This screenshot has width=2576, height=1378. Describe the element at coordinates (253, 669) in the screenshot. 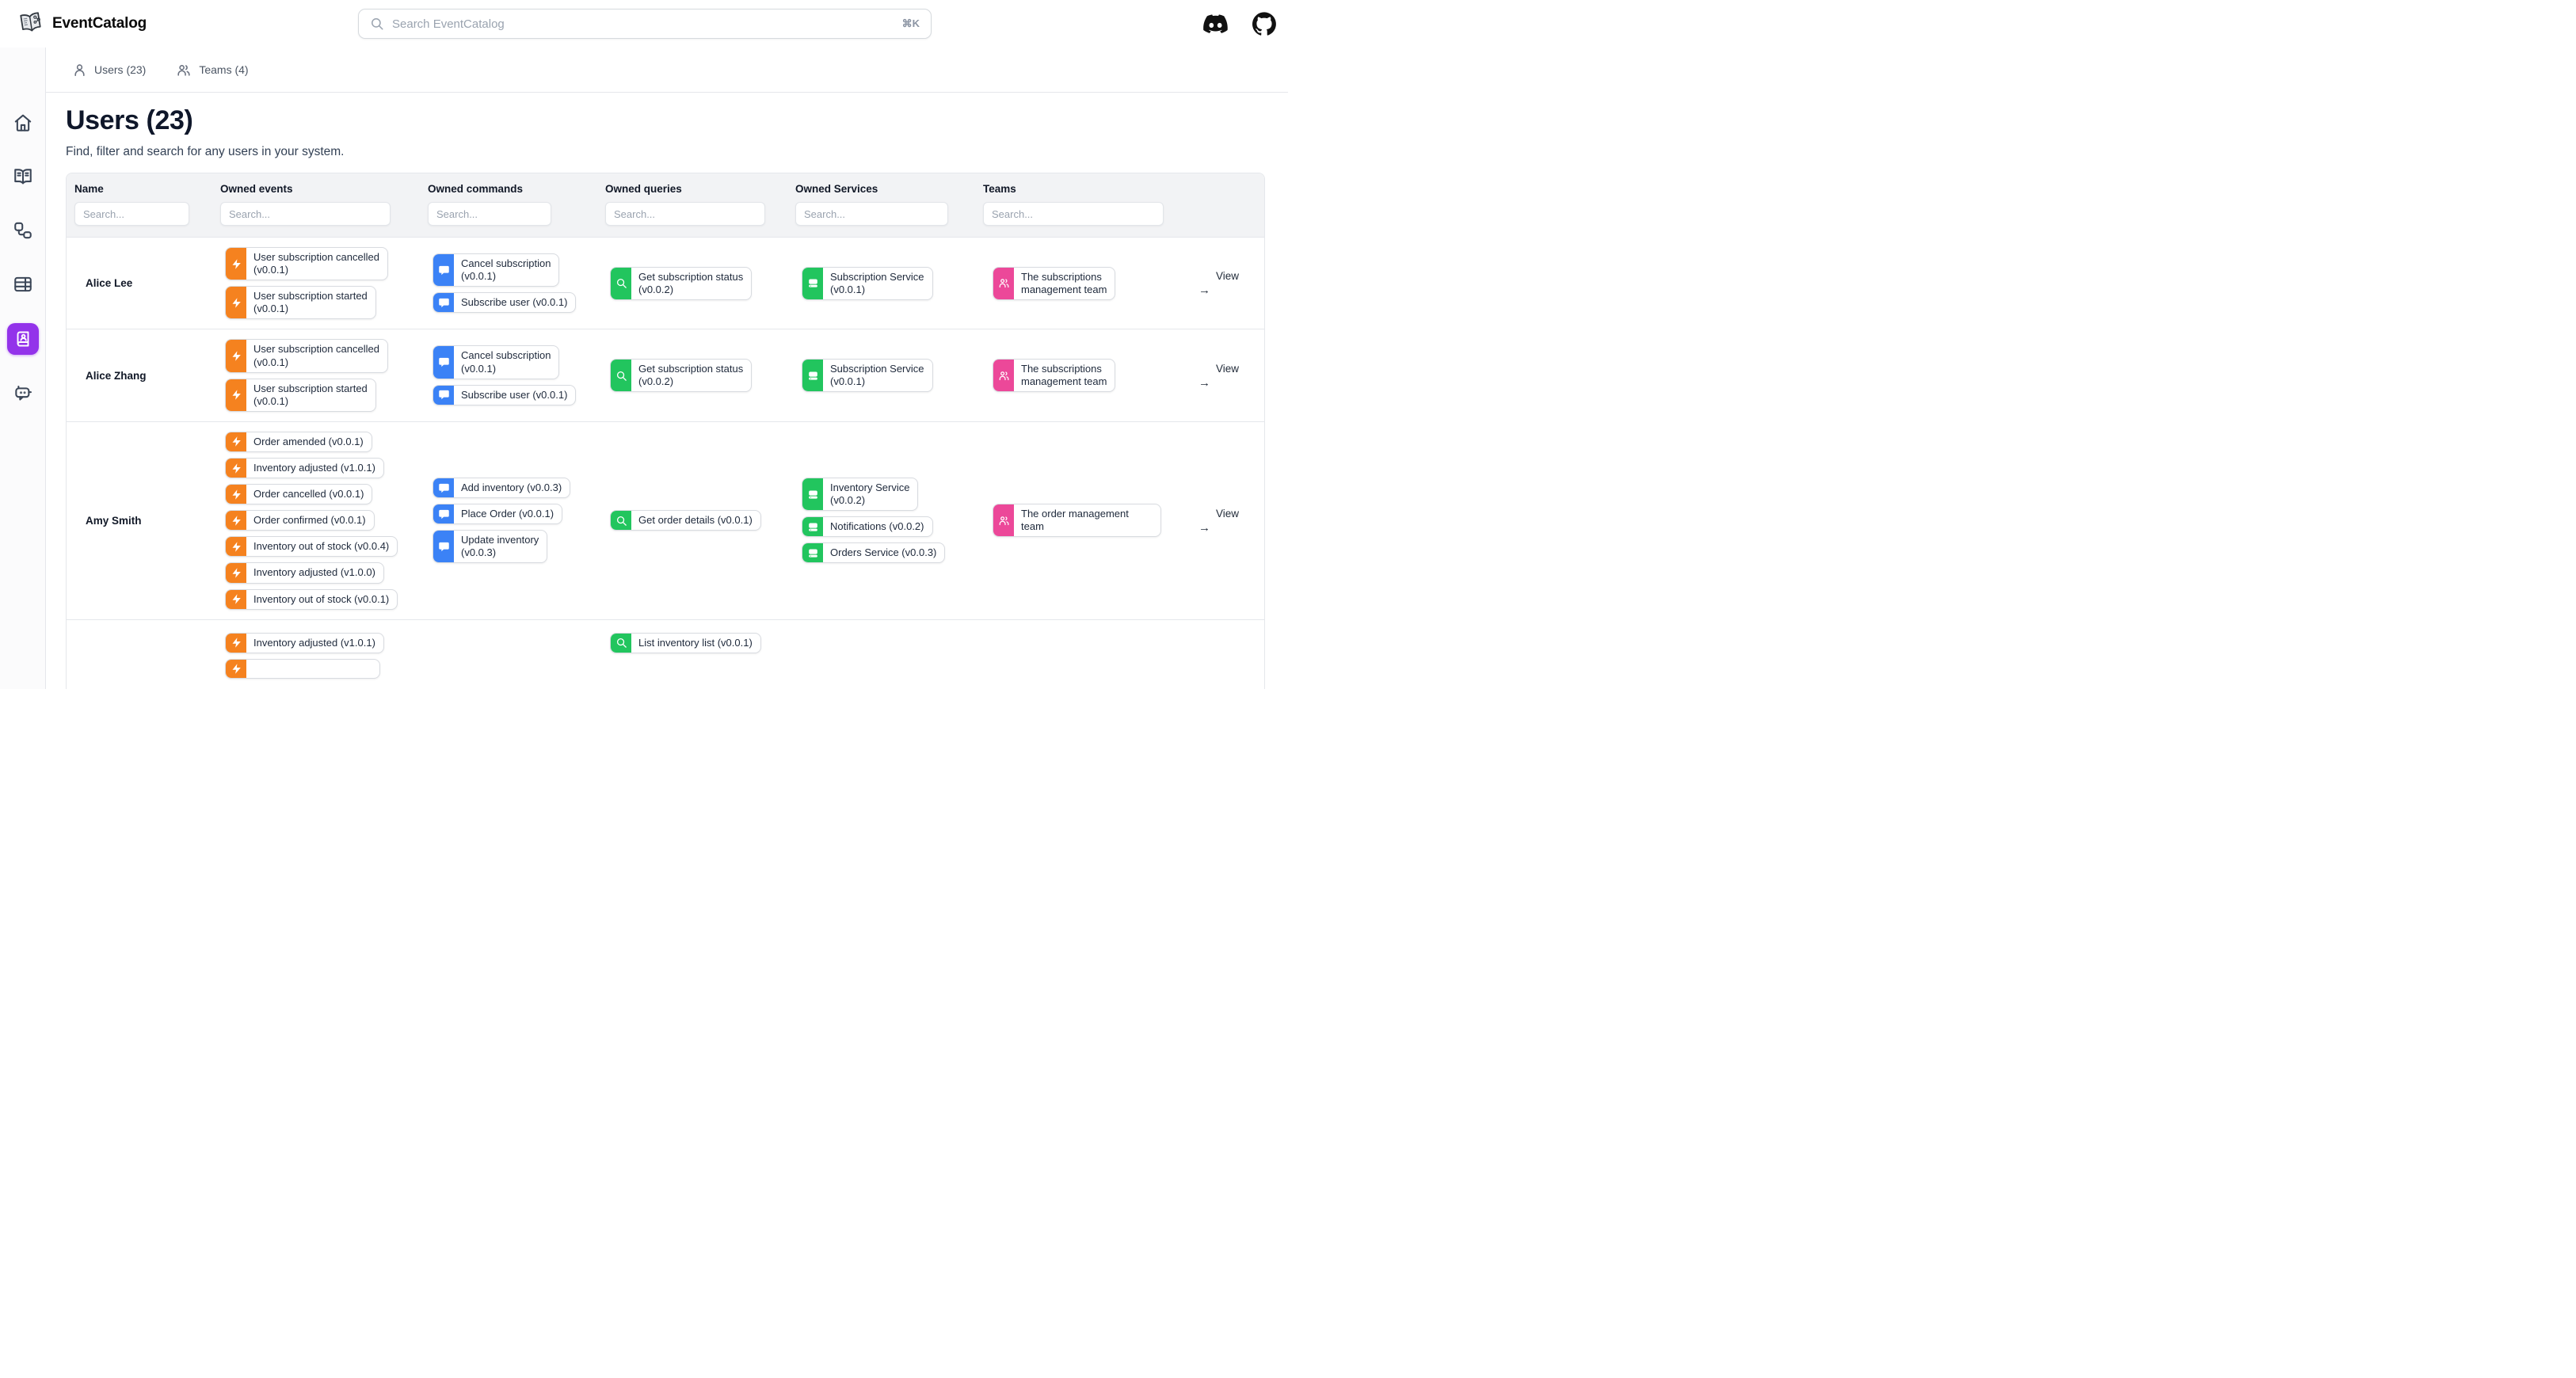

I see `badge-label` at that location.